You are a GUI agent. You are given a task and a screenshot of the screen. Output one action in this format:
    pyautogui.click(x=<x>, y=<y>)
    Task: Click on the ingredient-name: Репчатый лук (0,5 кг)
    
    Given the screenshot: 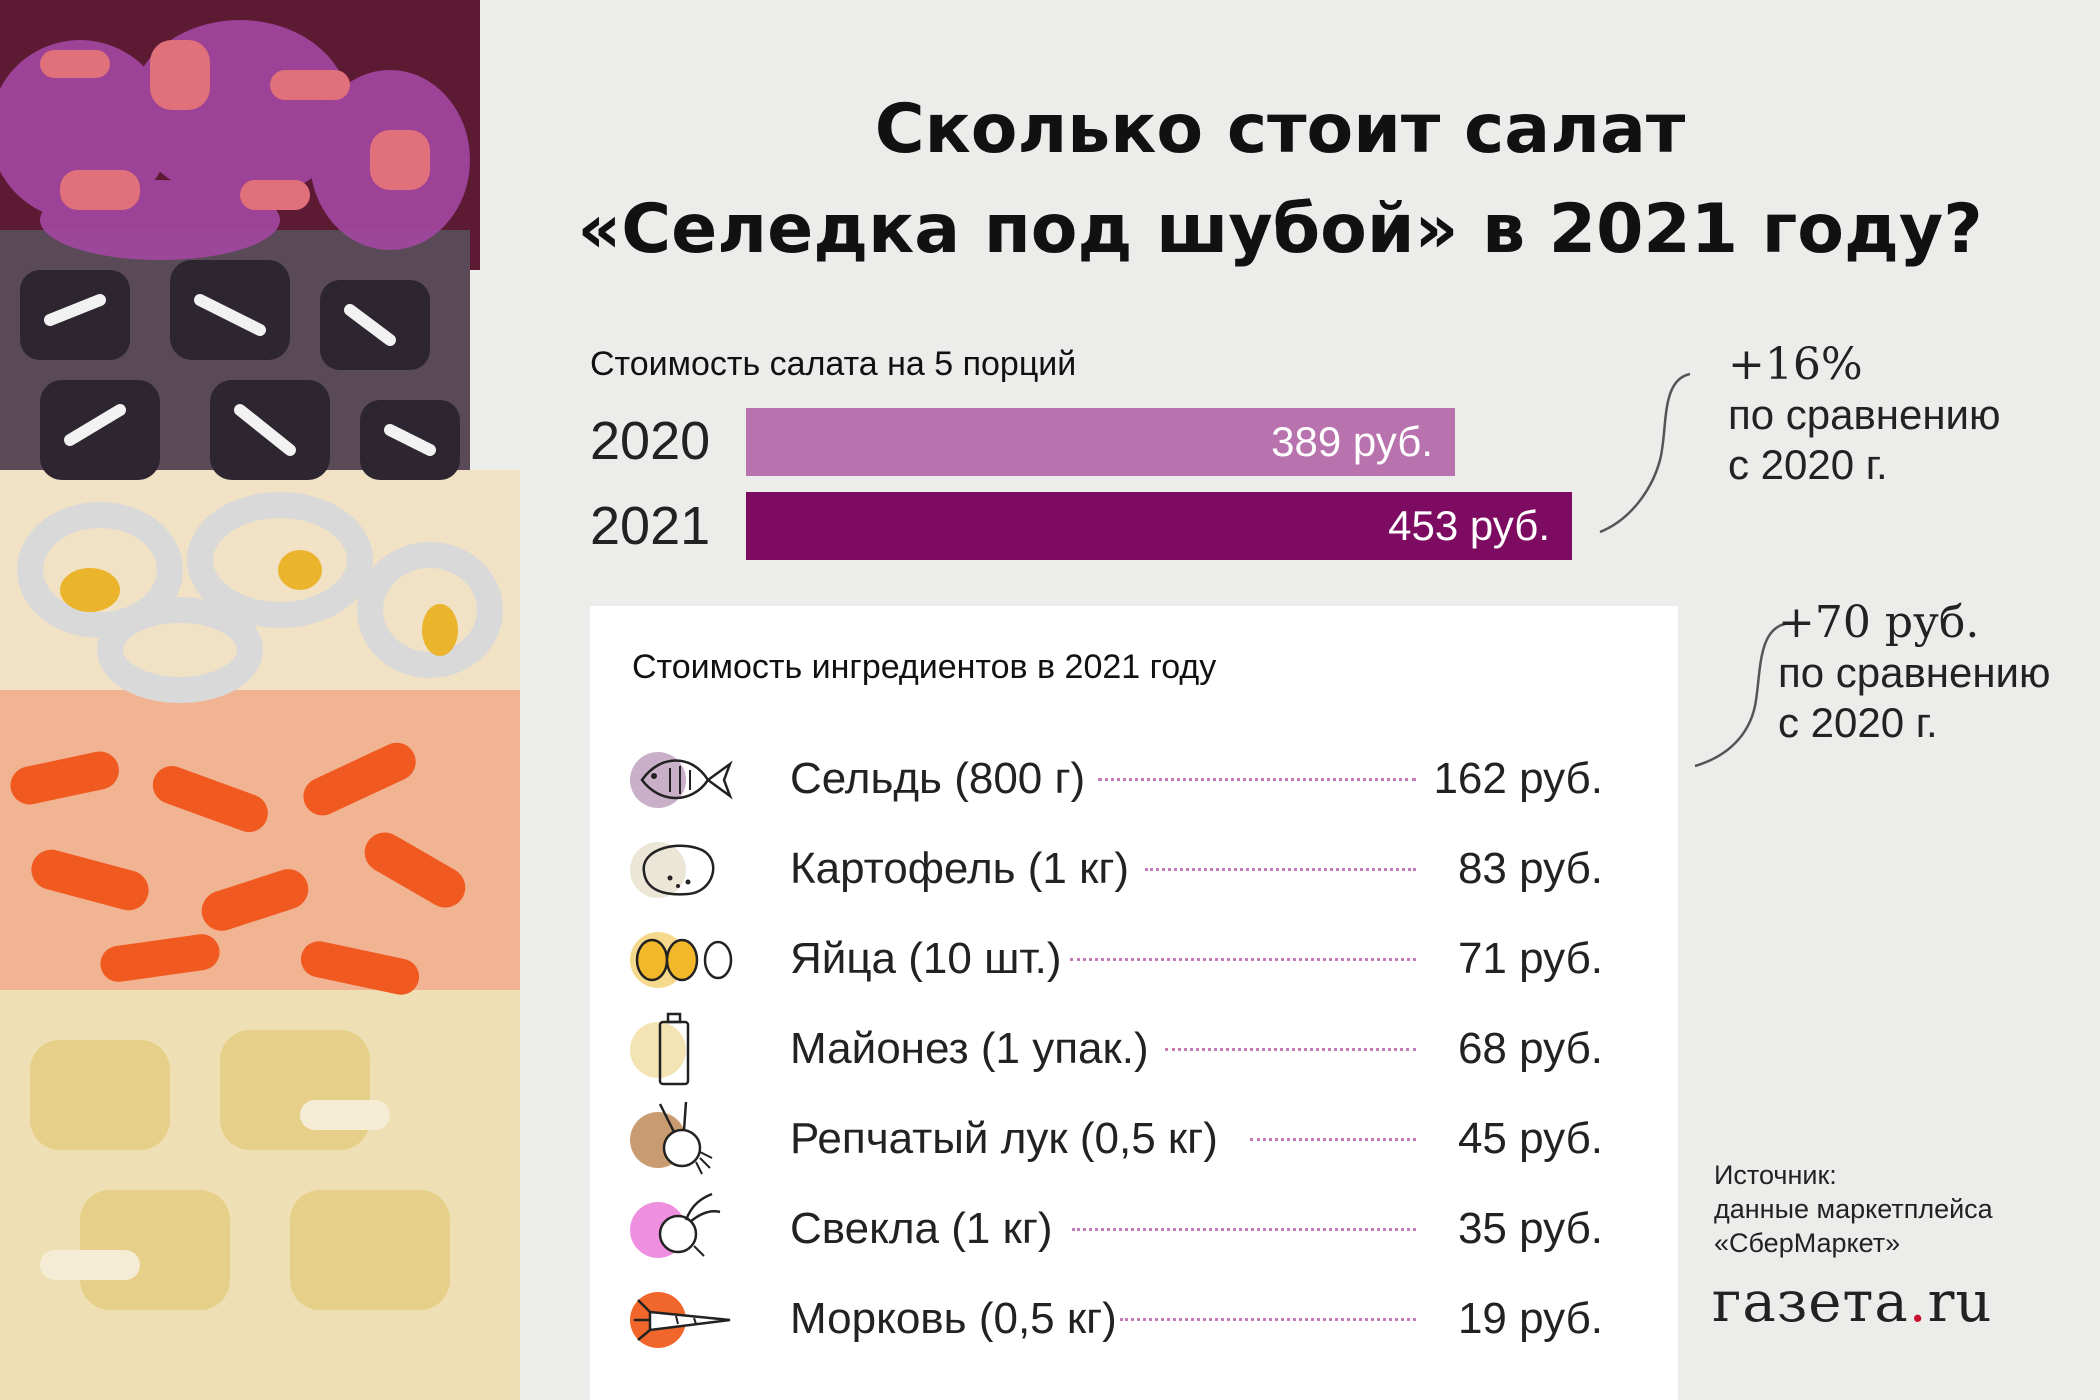 What is the action you would take?
    pyautogui.click(x=1004, y=1138)
    